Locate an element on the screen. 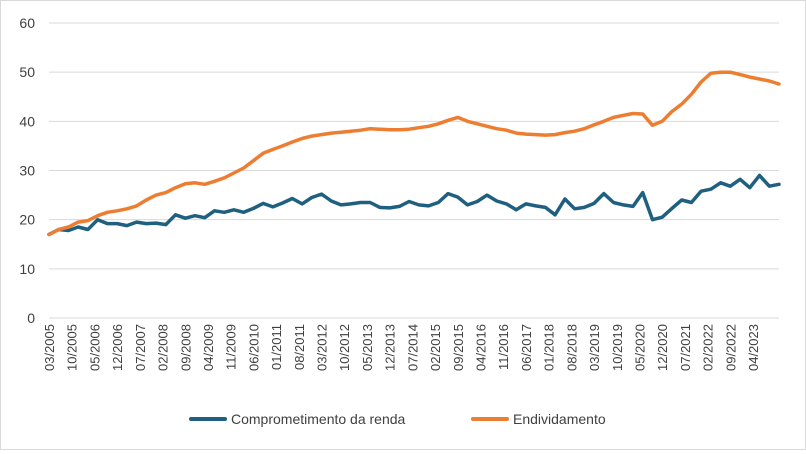 The height and width of the screenshot is (454, 806). x-tick-label: 12/2006 is located at coordinates (117, 347).